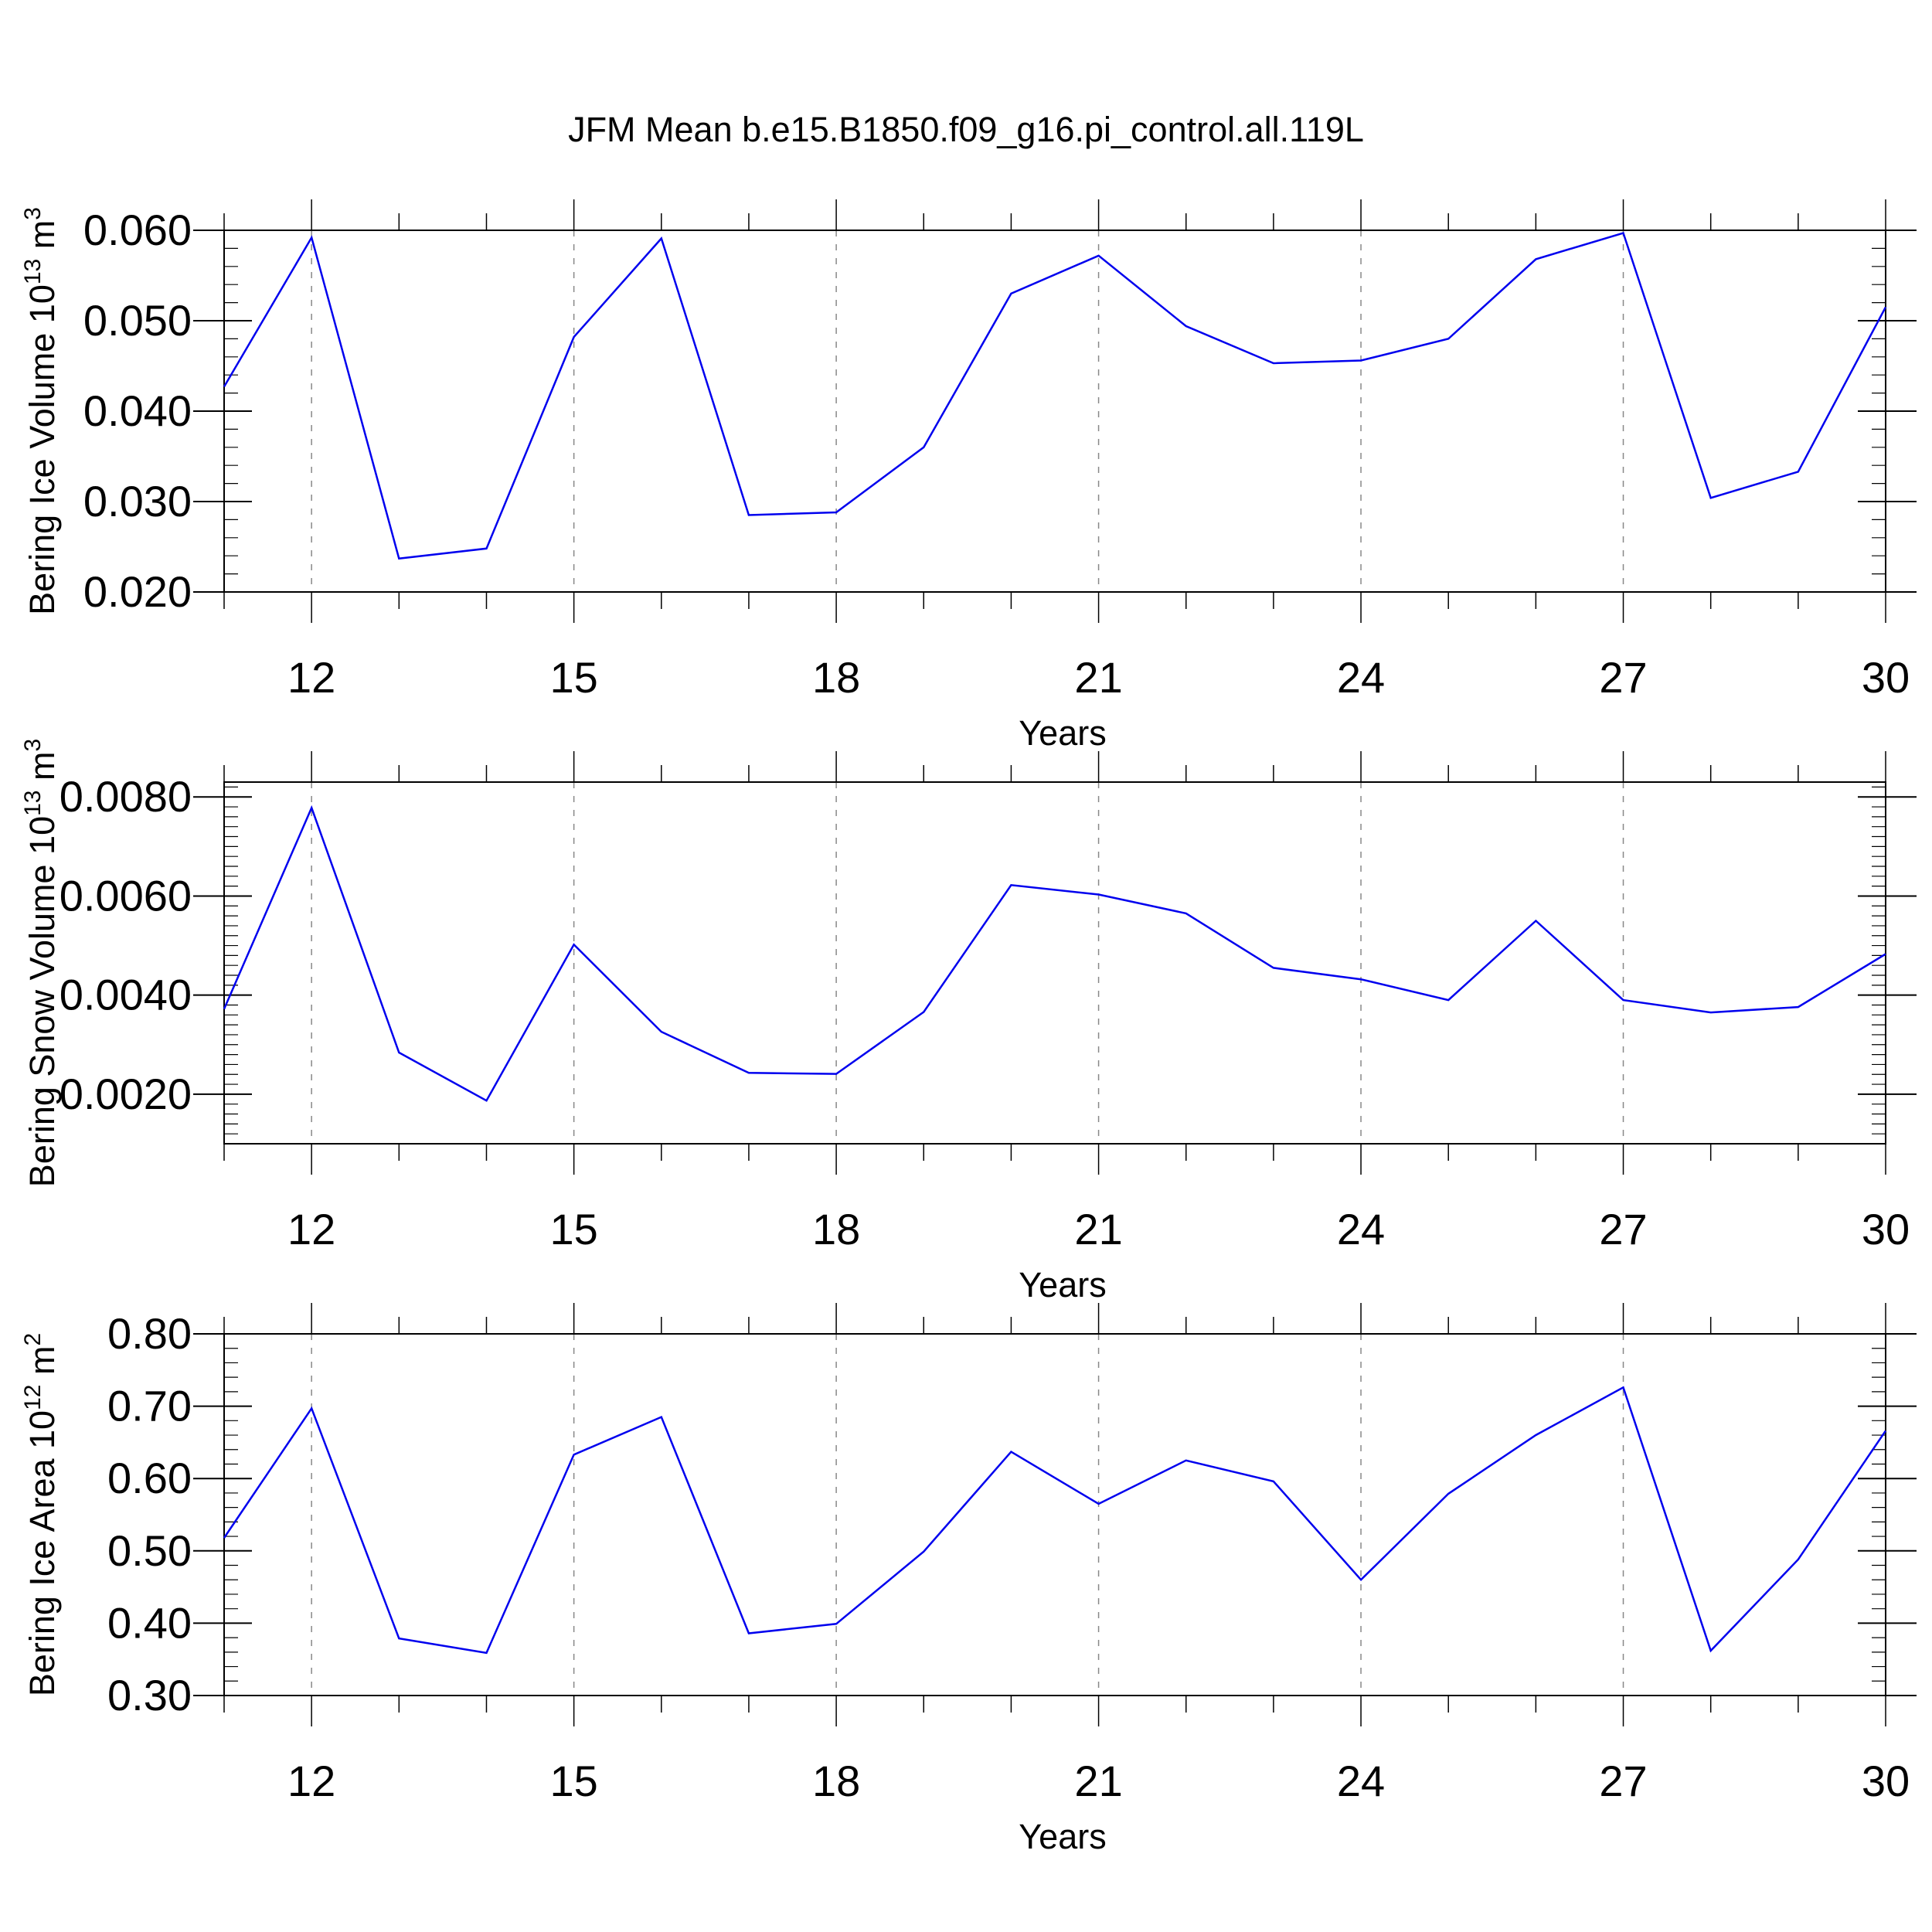 This screenshot has width=1932, height=1932. Describe the element at coordinates (137, 321) in the screenshot. I see `y-tick-label: 0.050` at that location.